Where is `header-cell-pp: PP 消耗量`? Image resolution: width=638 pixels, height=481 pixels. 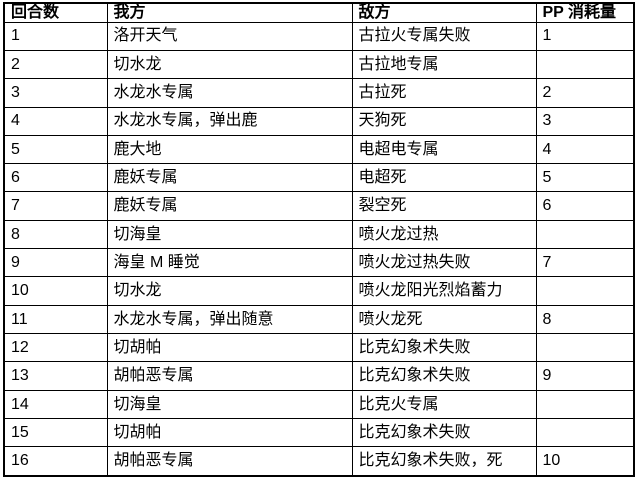 header-cell-pp: PP 消耗量 is located at coordinates (585, 12).